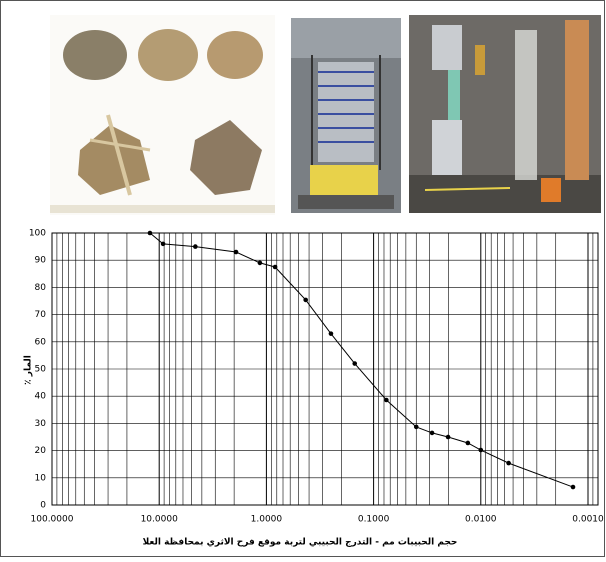  What do you see at coordinates (374, 520) in the screenshot?
I see `x-tick-label: 0.1000` at bounding box center [374, 520].